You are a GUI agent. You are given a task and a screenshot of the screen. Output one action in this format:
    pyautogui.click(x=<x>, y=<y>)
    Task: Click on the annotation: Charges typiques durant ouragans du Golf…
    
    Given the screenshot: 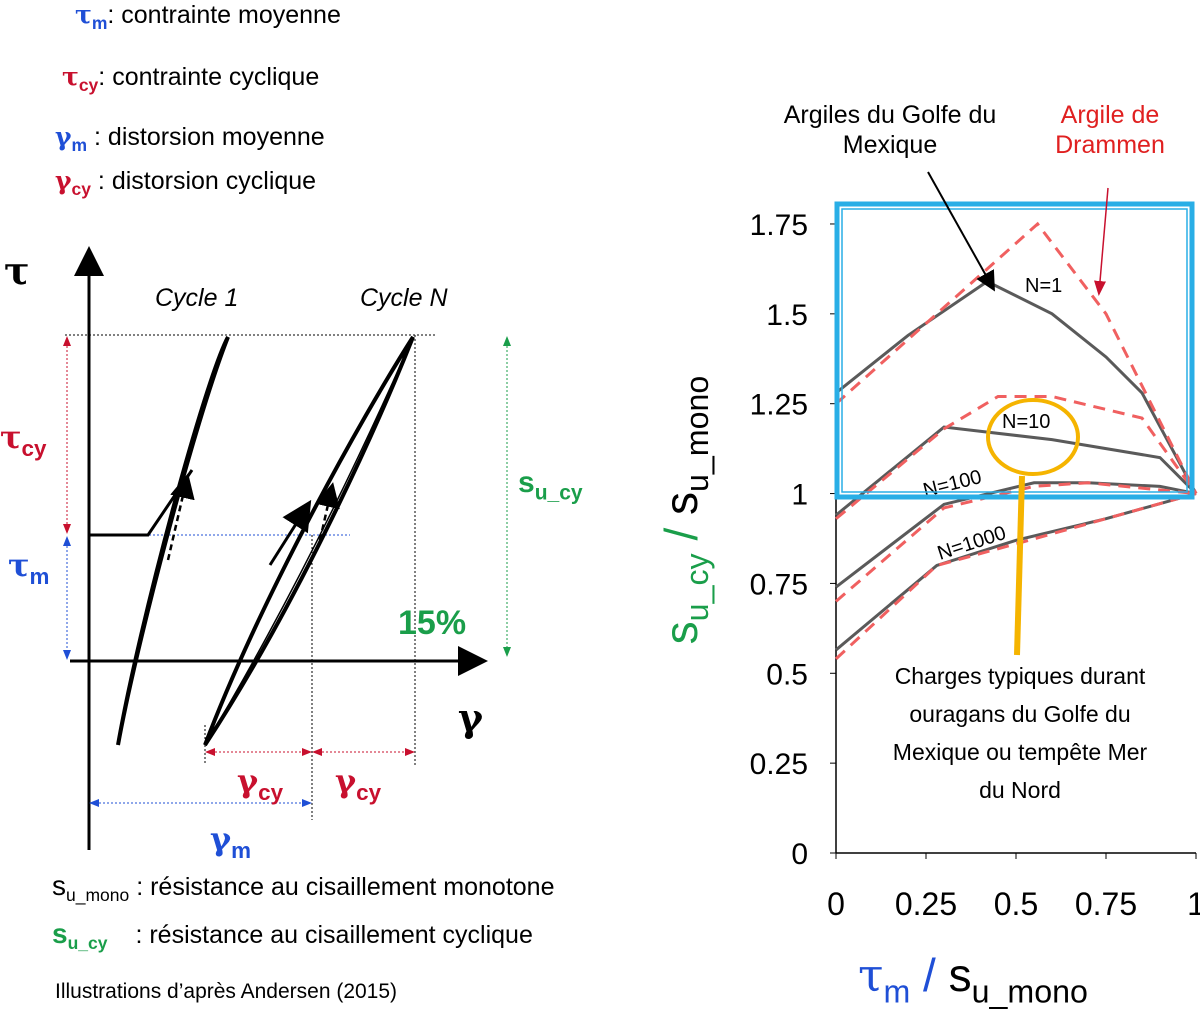 What is the action you would take?
    pyautogui.click(x=1020, y=733)
    